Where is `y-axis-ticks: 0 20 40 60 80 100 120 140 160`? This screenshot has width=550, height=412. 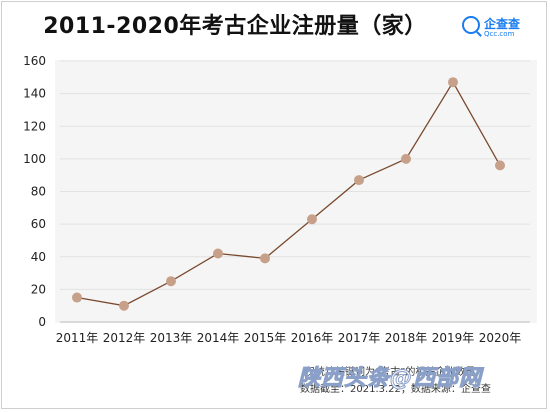 y-axis-ticks: 0 20 40 60 80 100 120 140 160 is located at coordinates (34, 191).